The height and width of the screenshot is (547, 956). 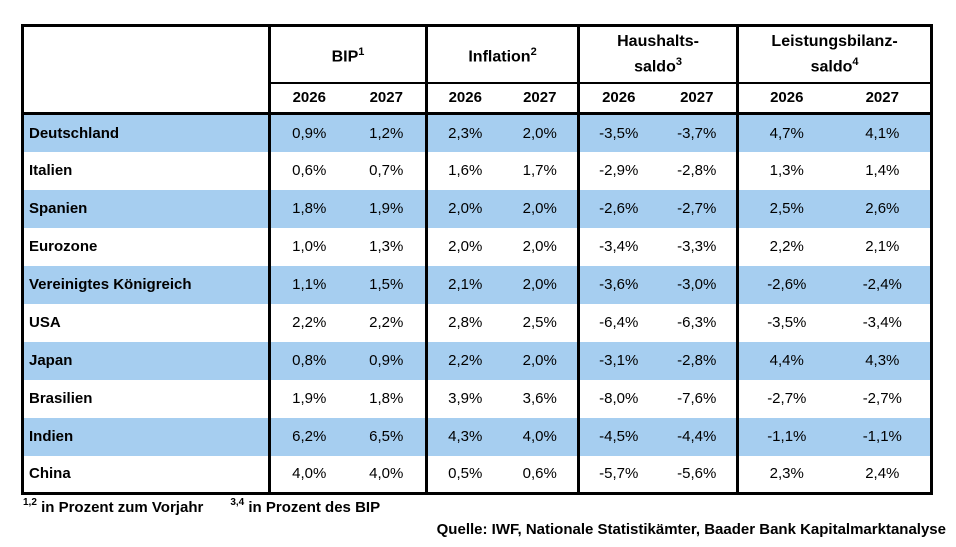 I want to click on footnote-percent-yoy: 1,2 in Prozent zum Vorjahr, so click(x=113, y=506).